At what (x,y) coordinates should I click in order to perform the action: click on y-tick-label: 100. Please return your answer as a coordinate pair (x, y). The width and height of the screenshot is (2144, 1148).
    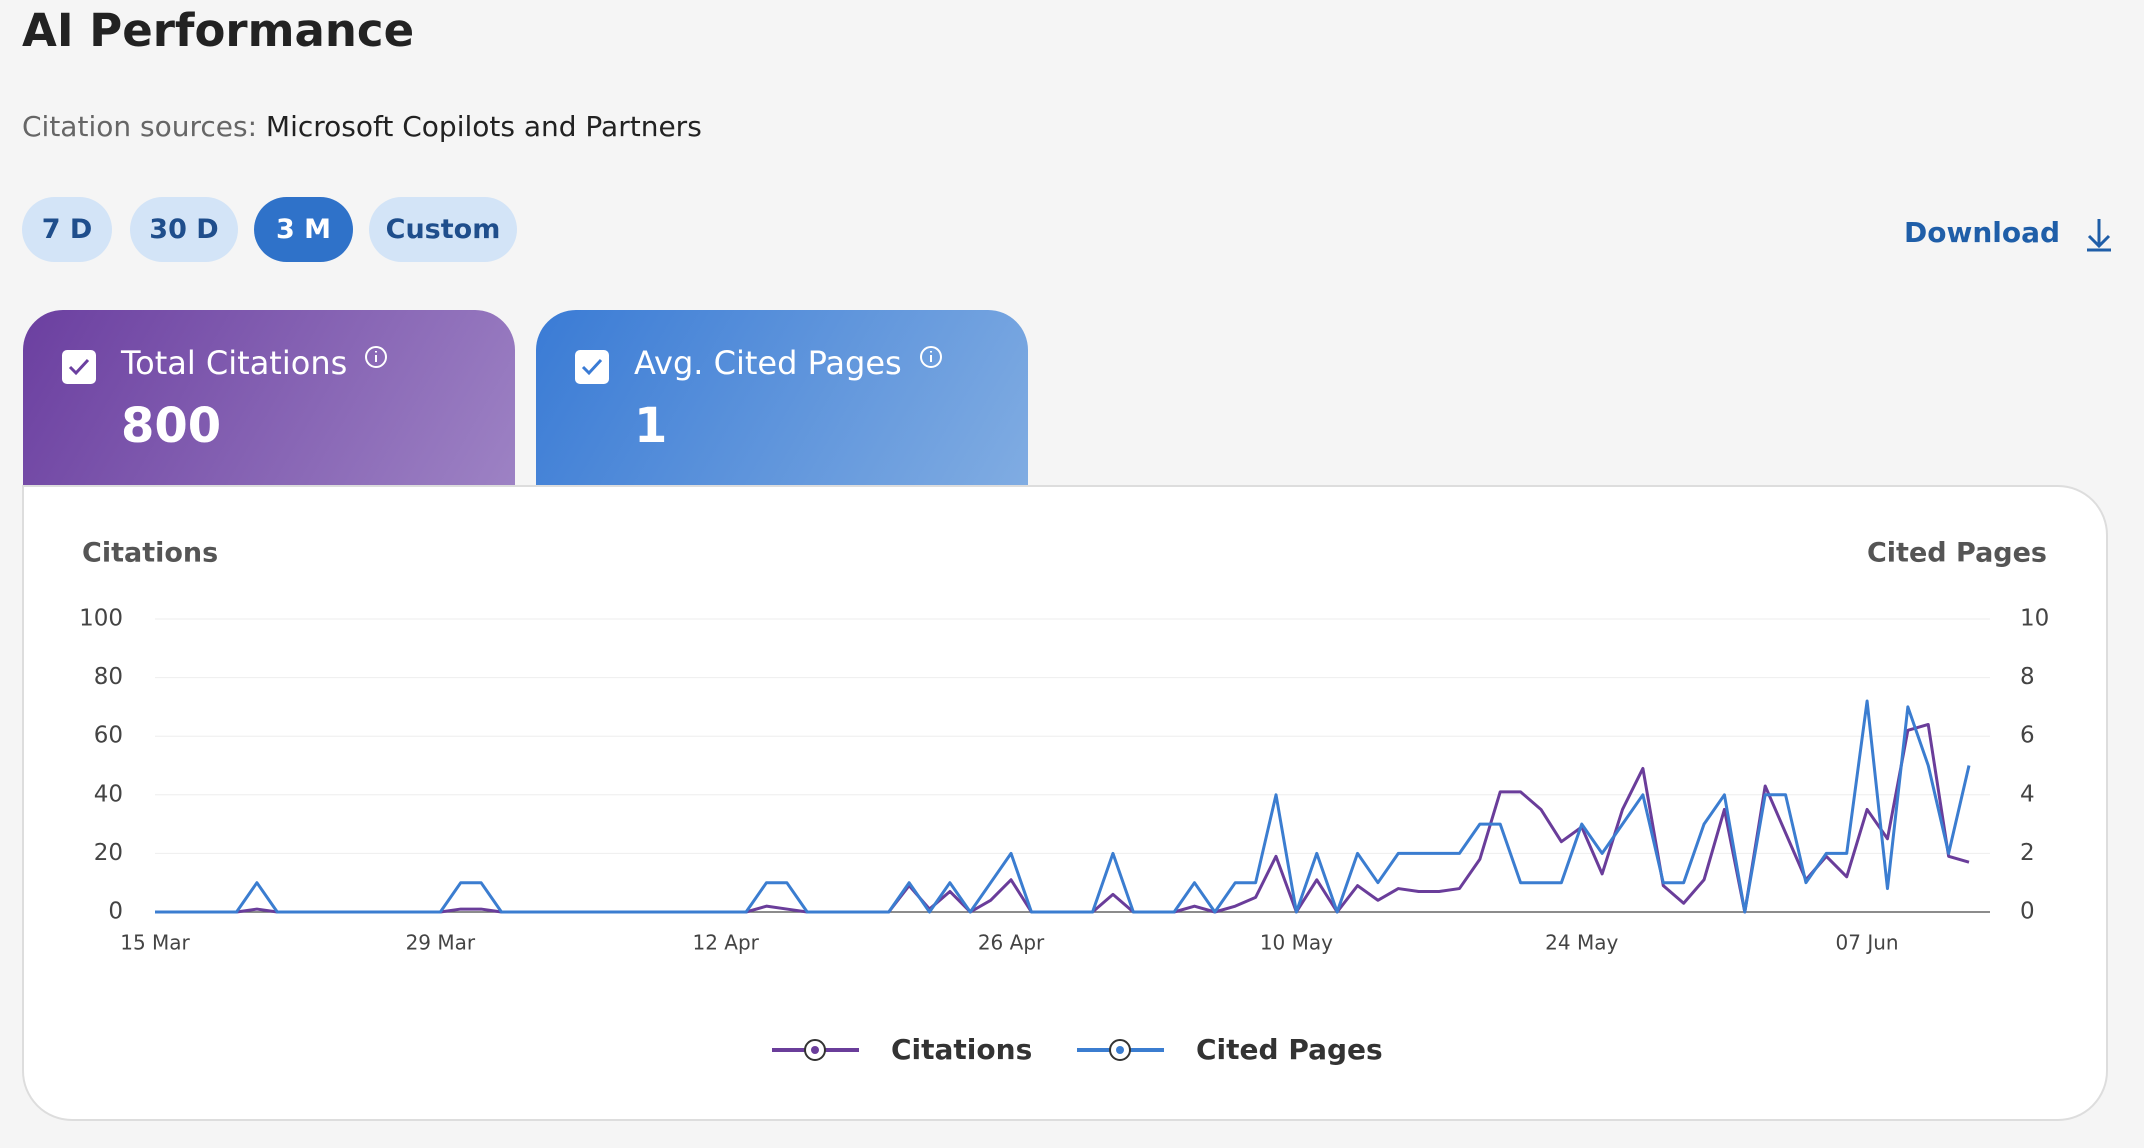
    Looking at the image, I should click on (101, 619).